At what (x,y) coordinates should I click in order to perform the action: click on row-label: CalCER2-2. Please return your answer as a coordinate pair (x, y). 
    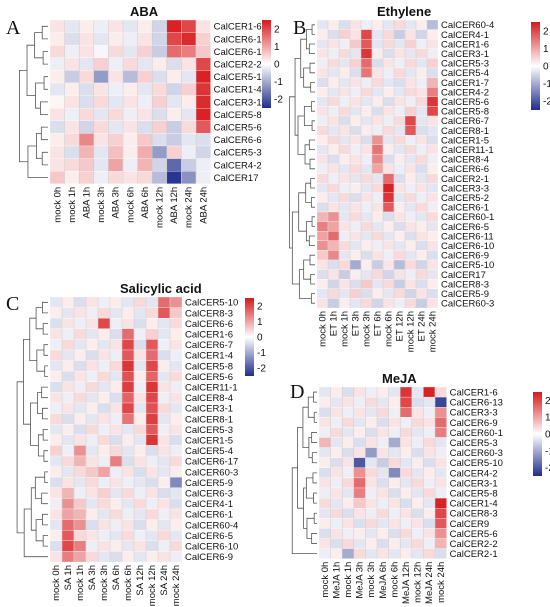
    Looking at the image, I should click on (238, 65).